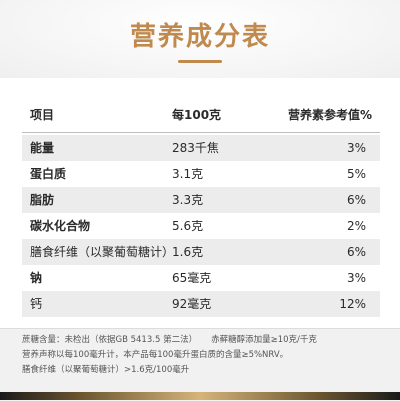  Describe the element at coordinates (264, 340) in the screenshot. I see `footnote-erythritol: 赤藓糖醇添加量≥10克/千克` at that location.